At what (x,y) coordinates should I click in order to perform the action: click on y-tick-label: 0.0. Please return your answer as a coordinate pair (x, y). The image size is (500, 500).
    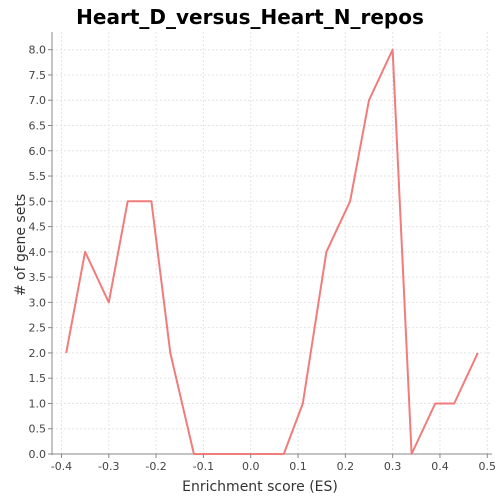
    Looking at the image, I should click on (38, 454).